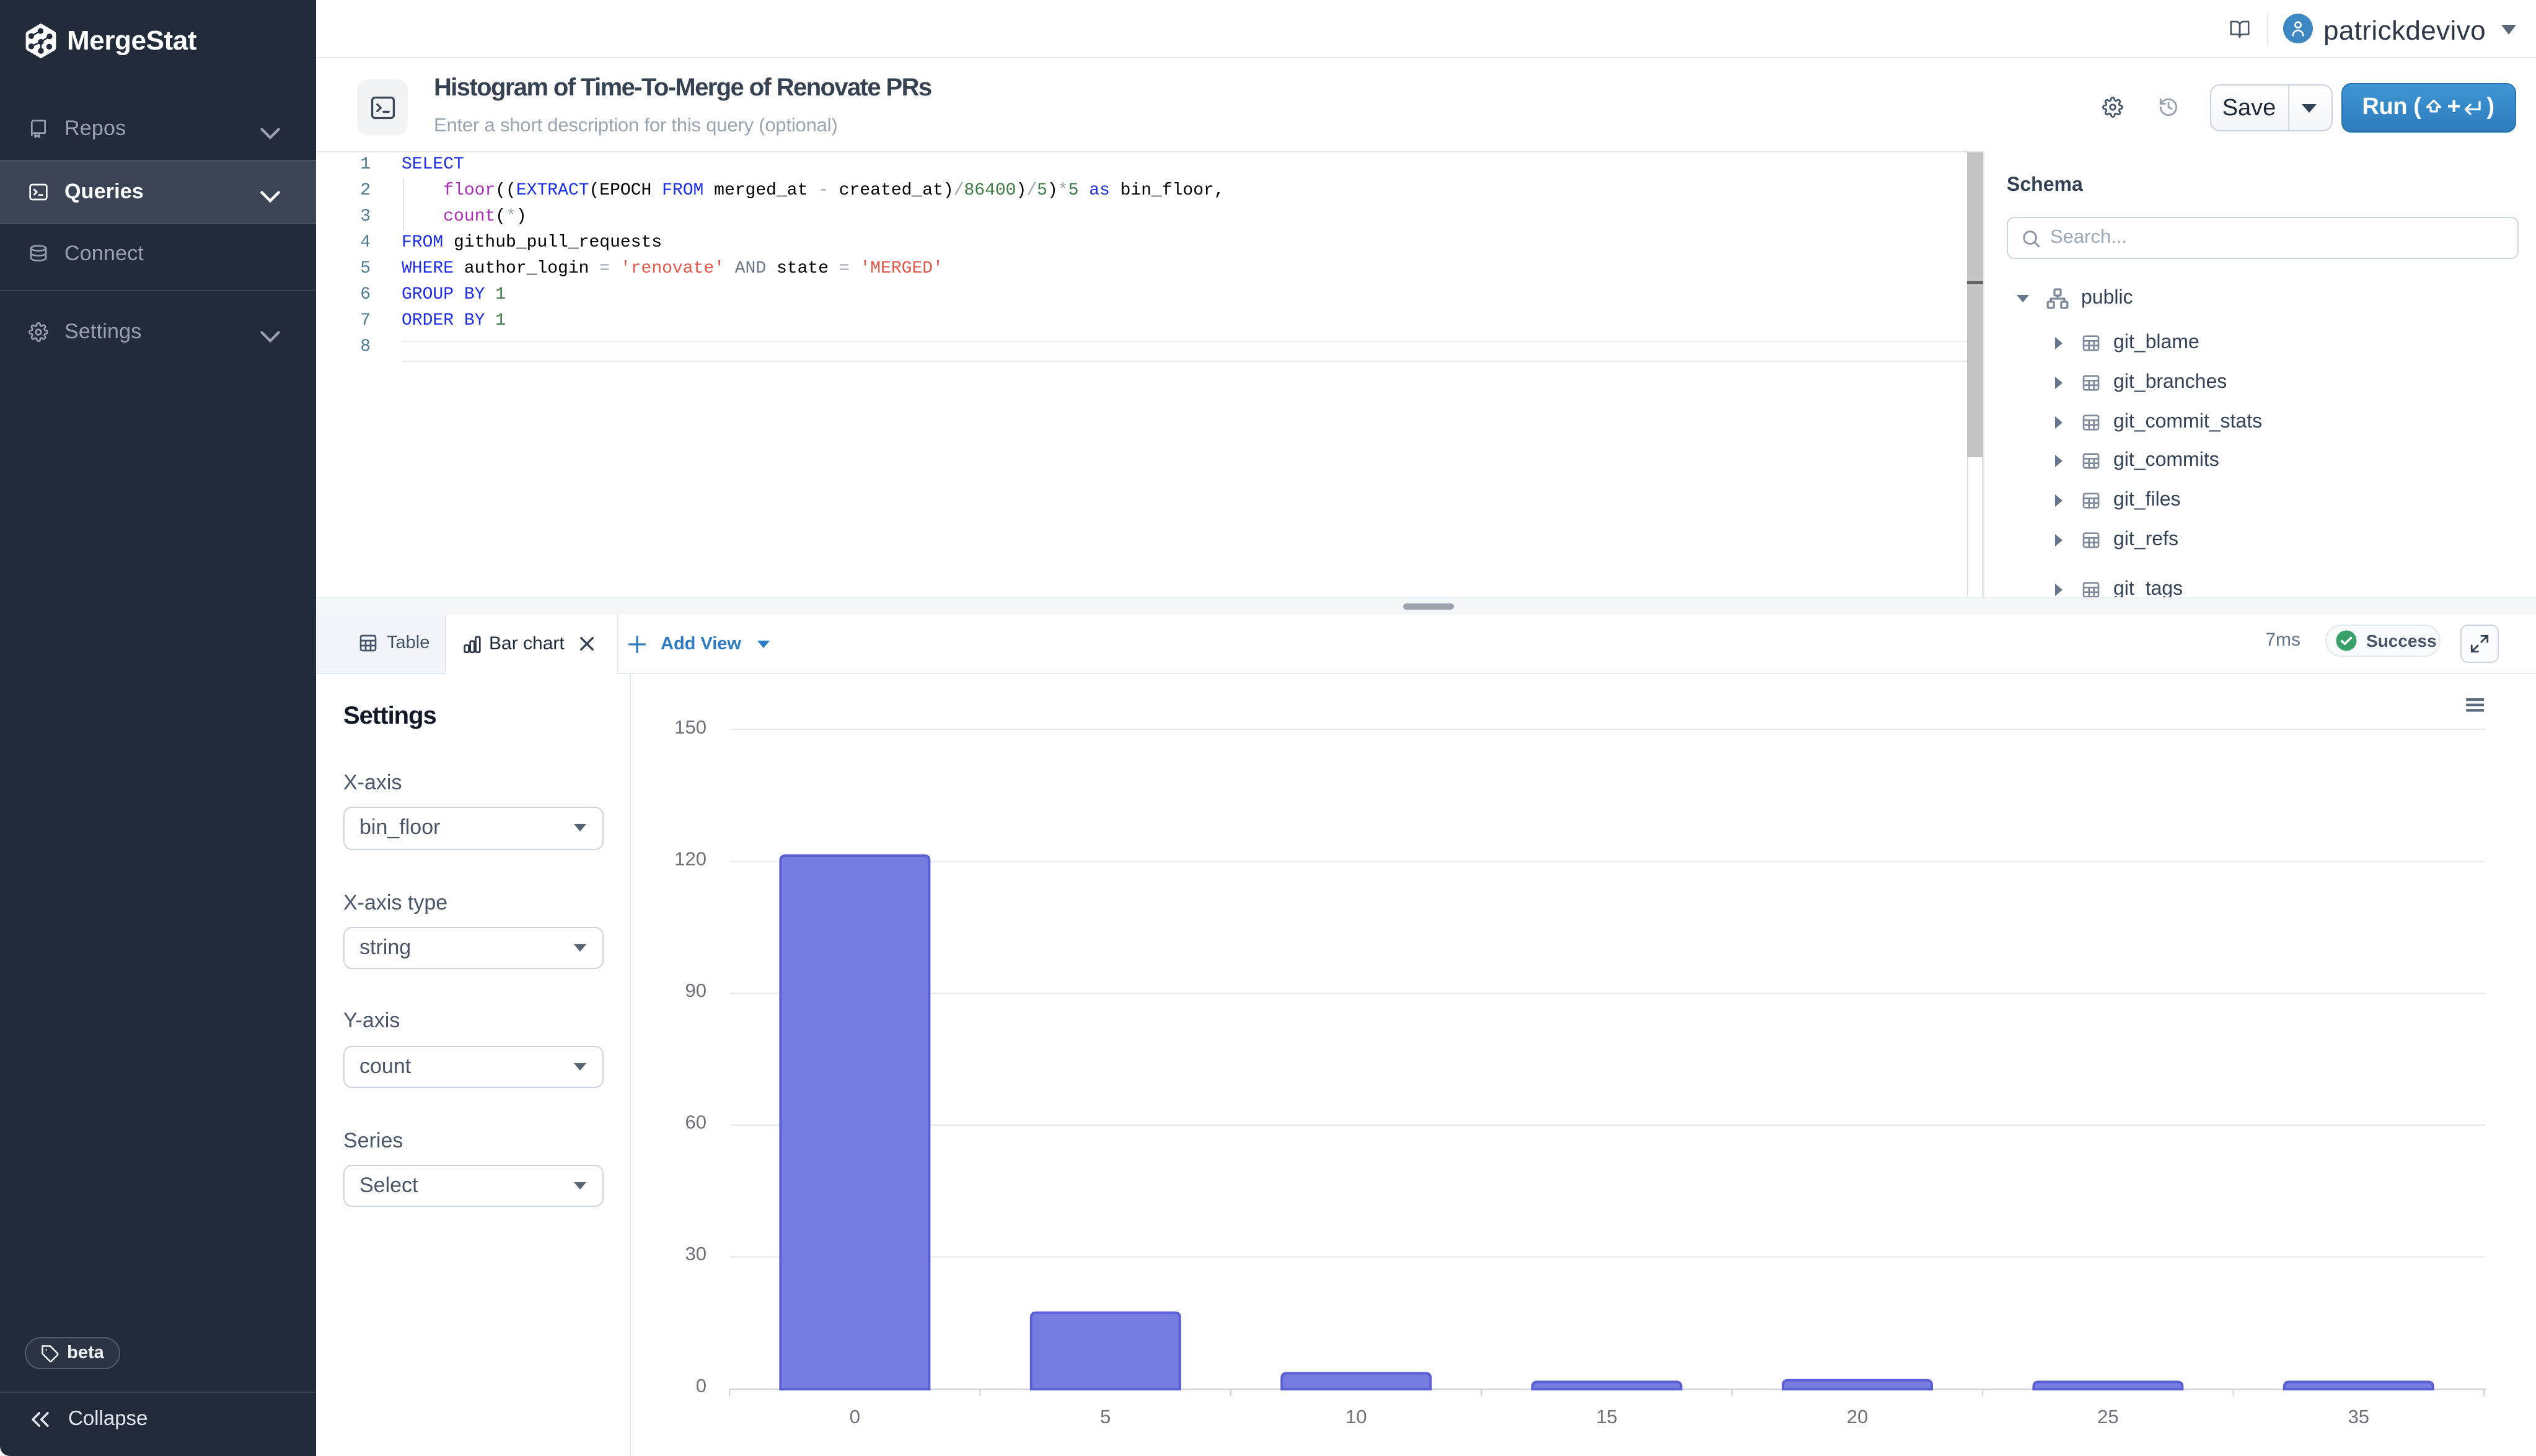 The height and width of the screenshot is (1456, 2536). I want to click on svg-text: 25, so click(2107, 1416).